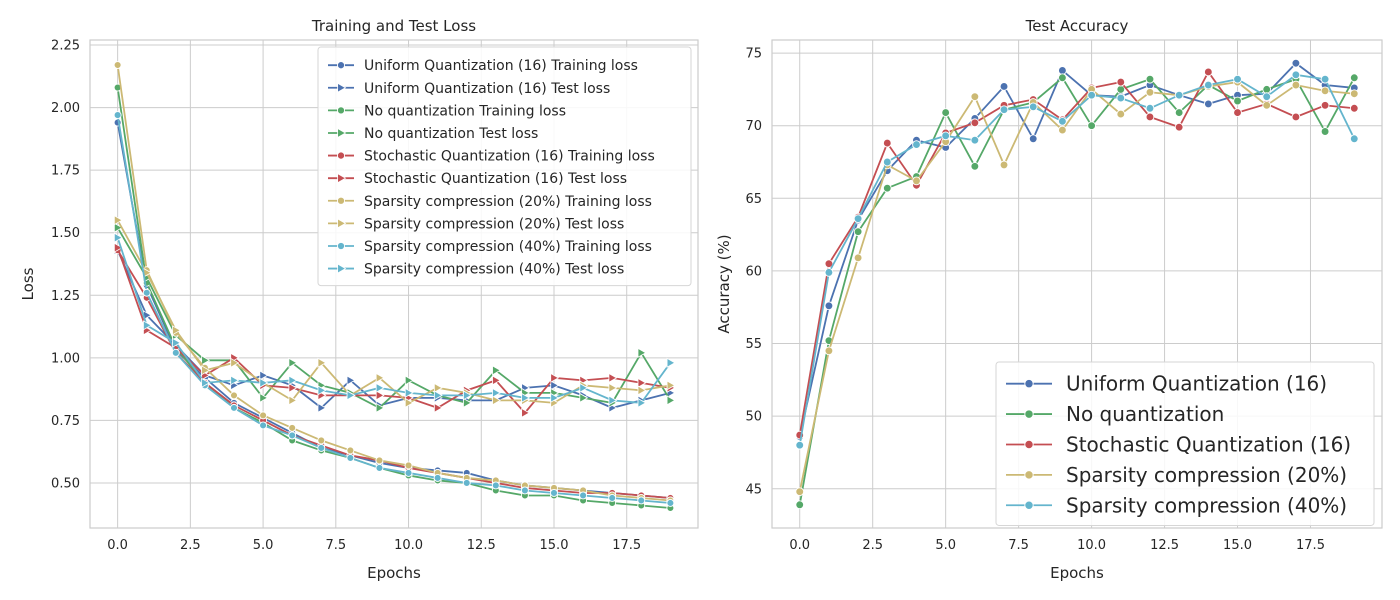  What do you see at coordinates (393, 329) in the screenshot?
I see `loss-series-line` at bounding box center [393, 329].